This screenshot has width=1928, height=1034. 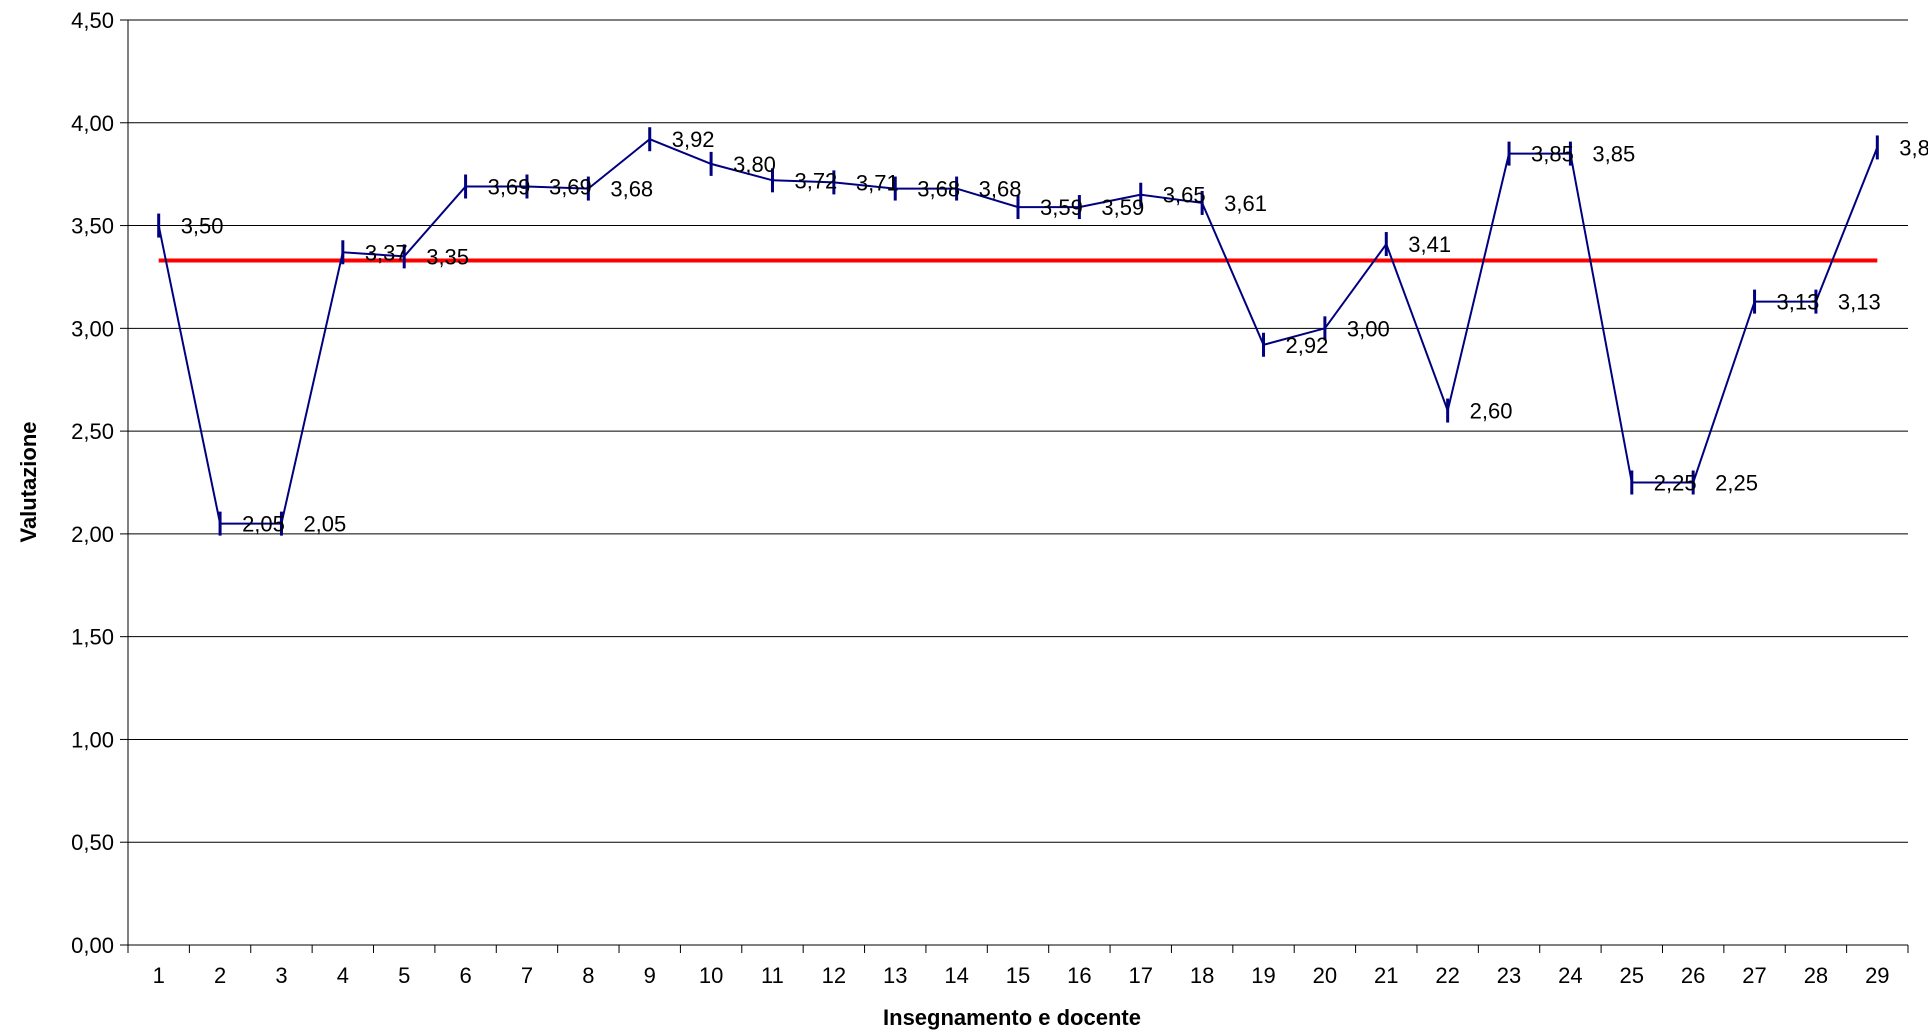 I want to click on x-tick-label: 23, so click(x=1509, y=975).